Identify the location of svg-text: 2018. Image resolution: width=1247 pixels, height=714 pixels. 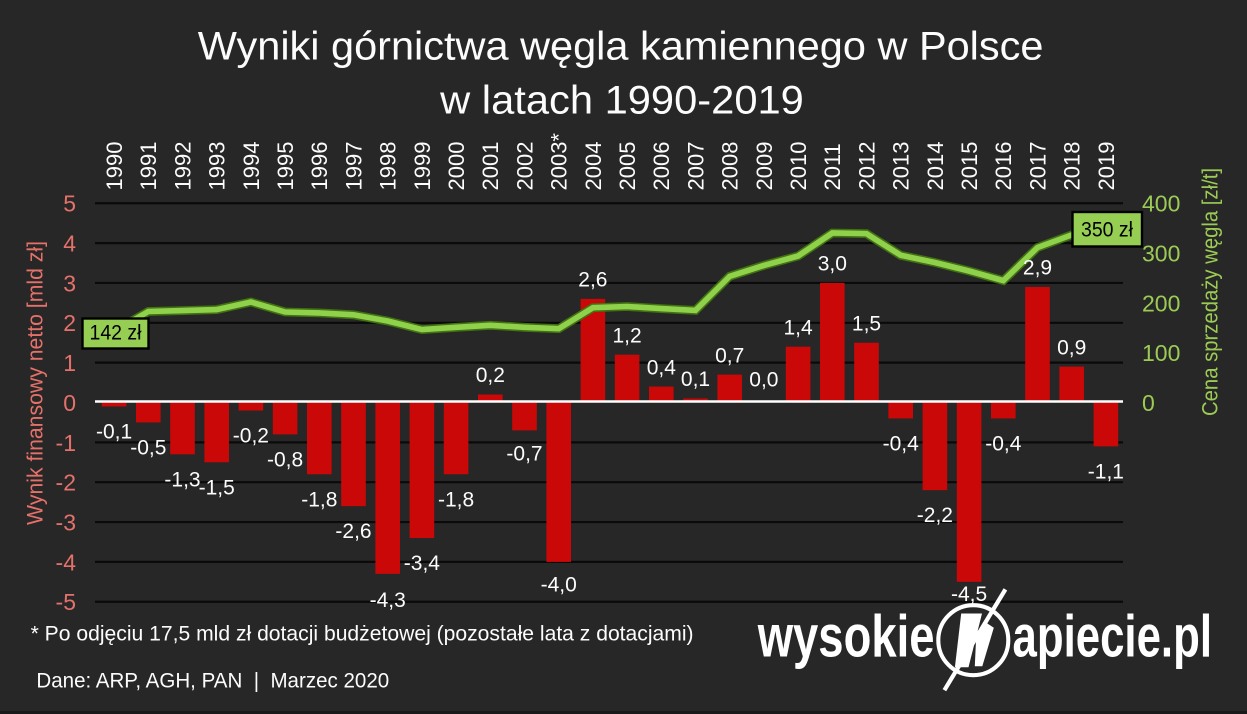
(1072, 166).